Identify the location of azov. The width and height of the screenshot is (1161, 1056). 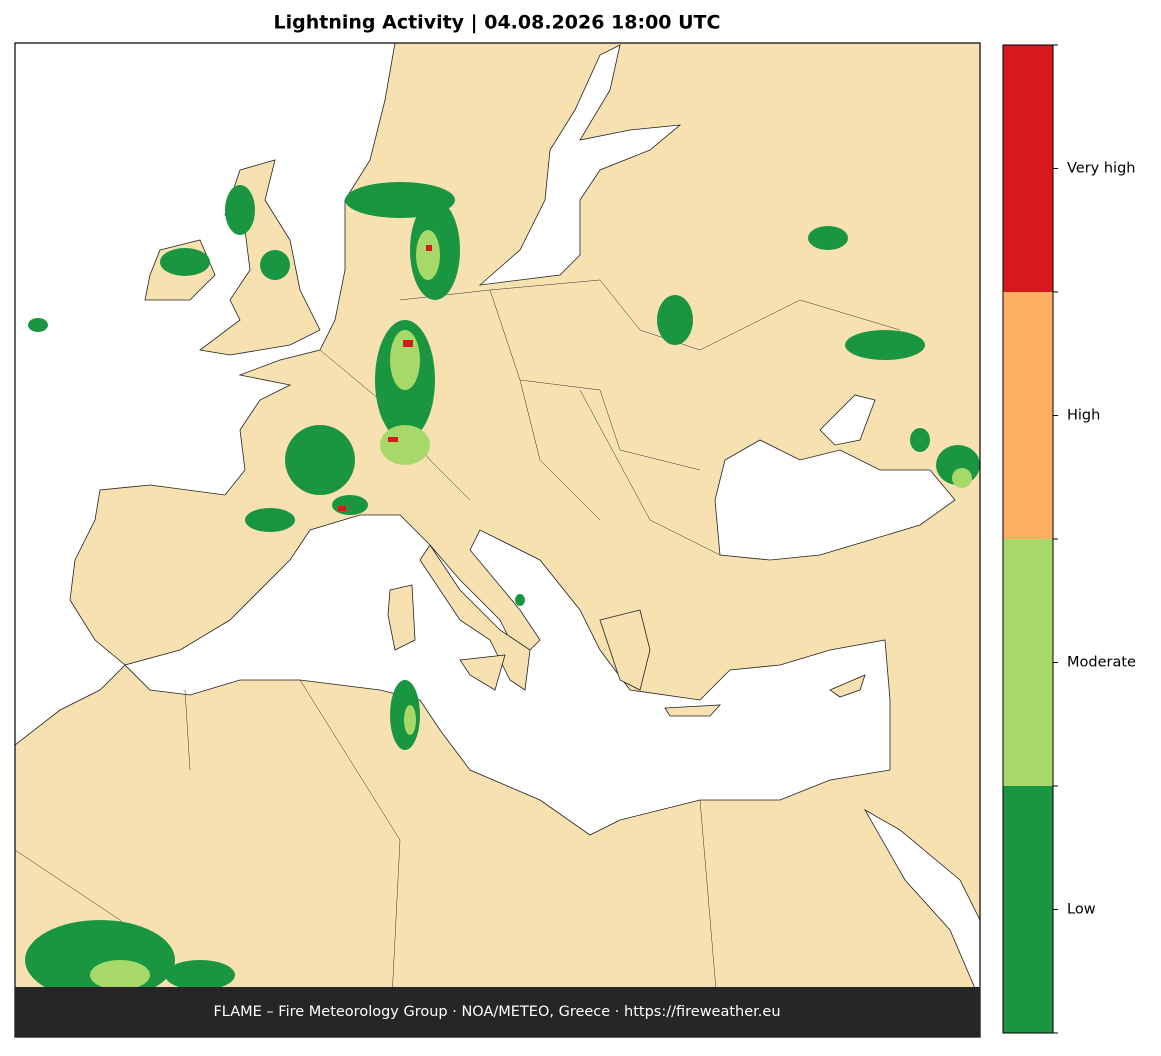
(847, 420).